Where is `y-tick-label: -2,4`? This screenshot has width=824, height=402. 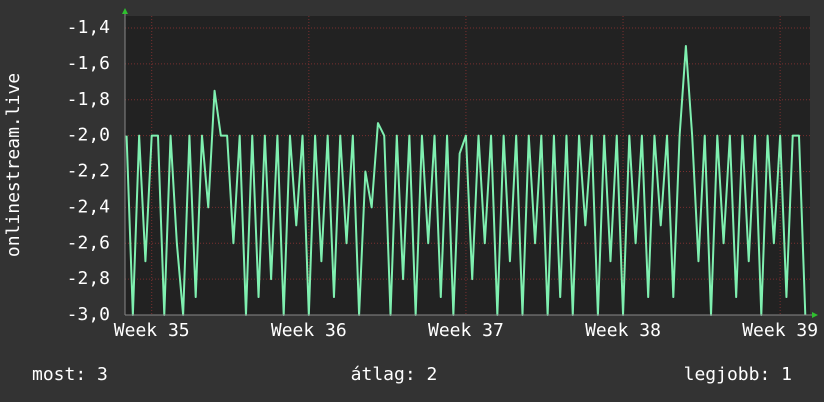 y-tick-label: -2,4 is located at coordinates (88, 206).